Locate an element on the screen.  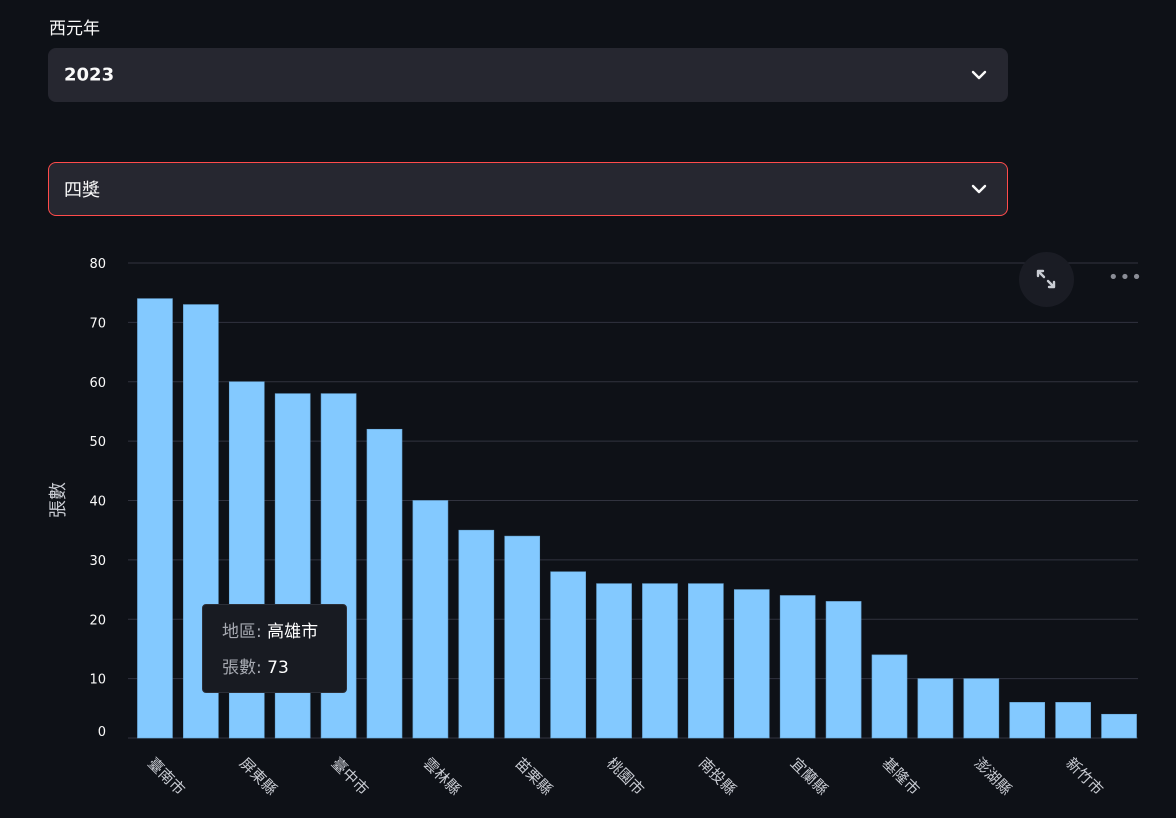
year-select-label: 西元年 is located at coordinates (74, 29).